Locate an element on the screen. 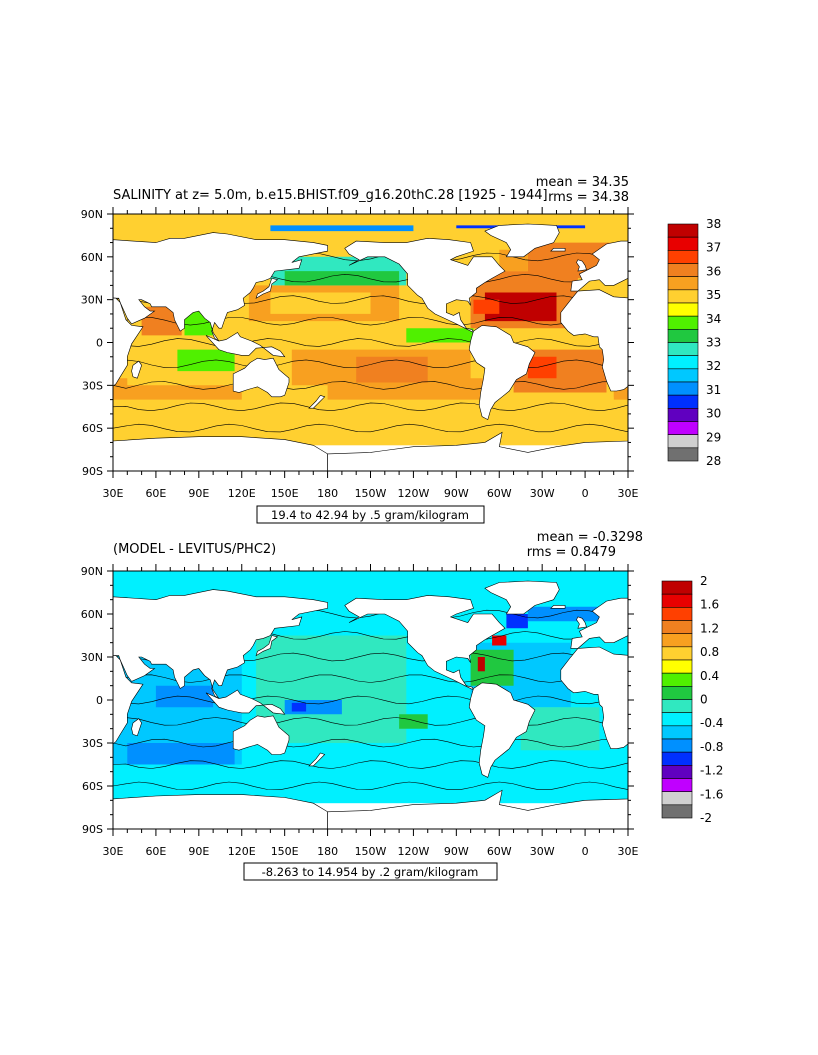  continent-greenland is located at coordinates (522, 597).